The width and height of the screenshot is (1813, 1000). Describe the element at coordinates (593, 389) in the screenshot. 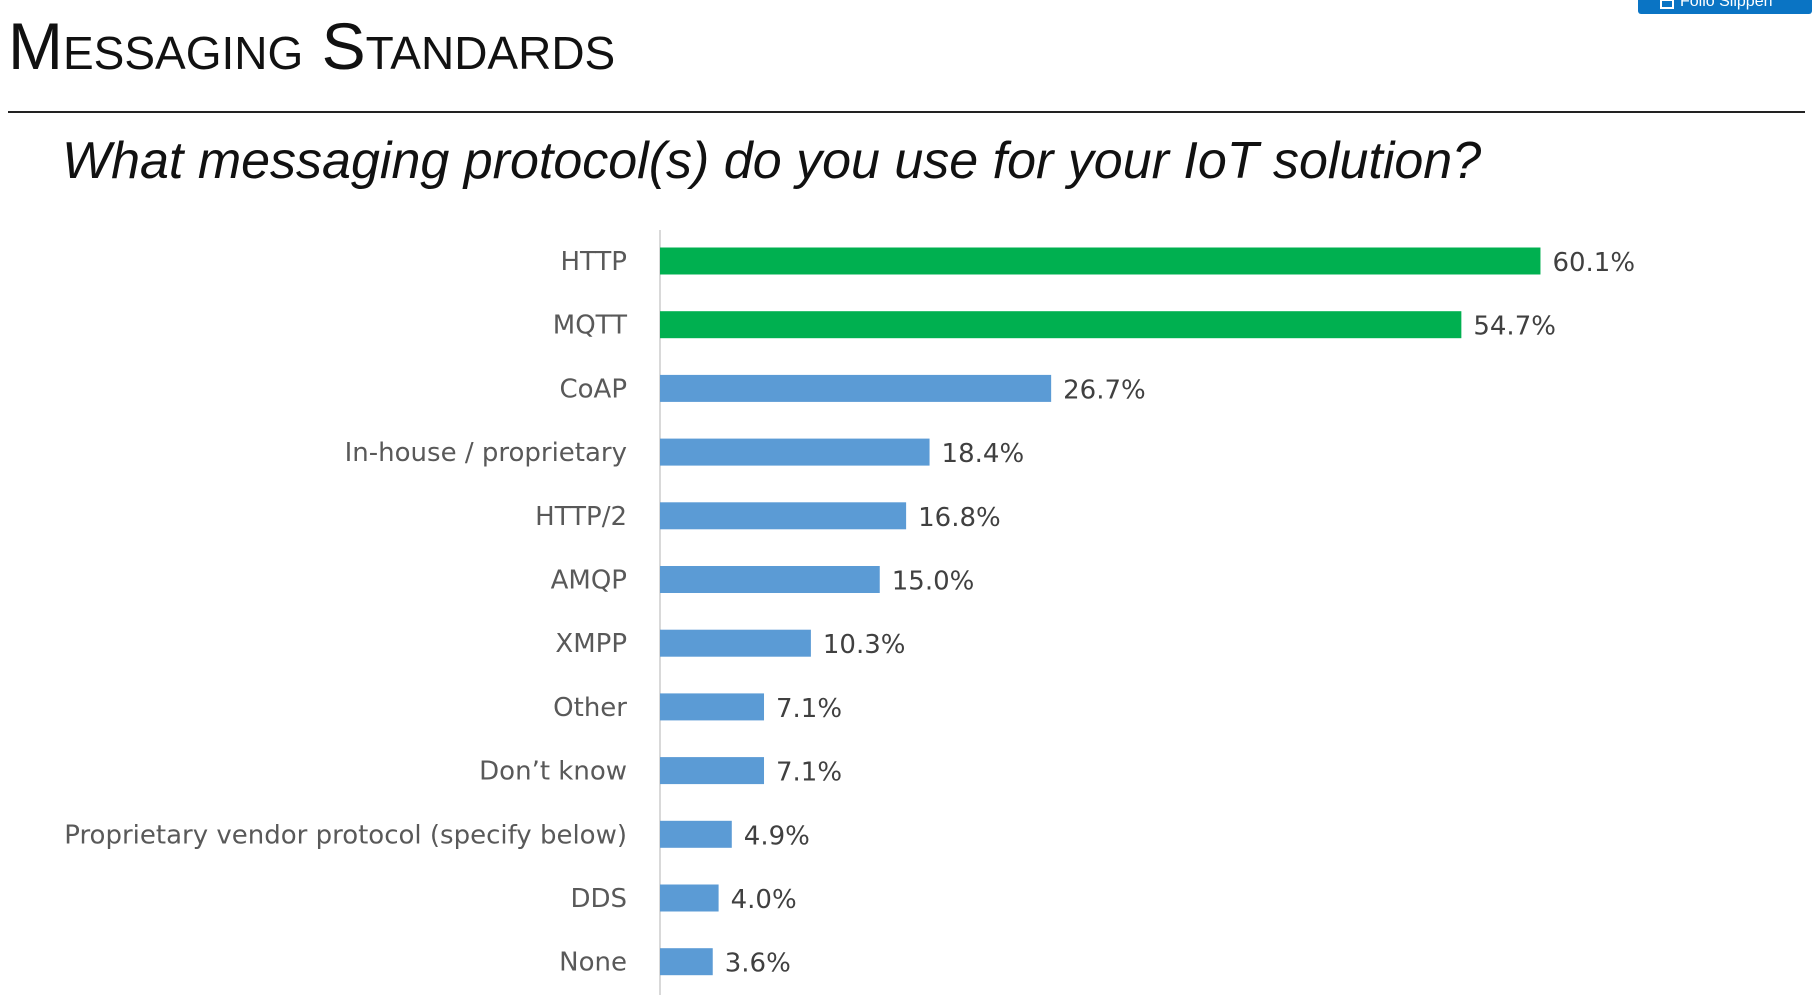

I see `category-label: CoAP` at that location.